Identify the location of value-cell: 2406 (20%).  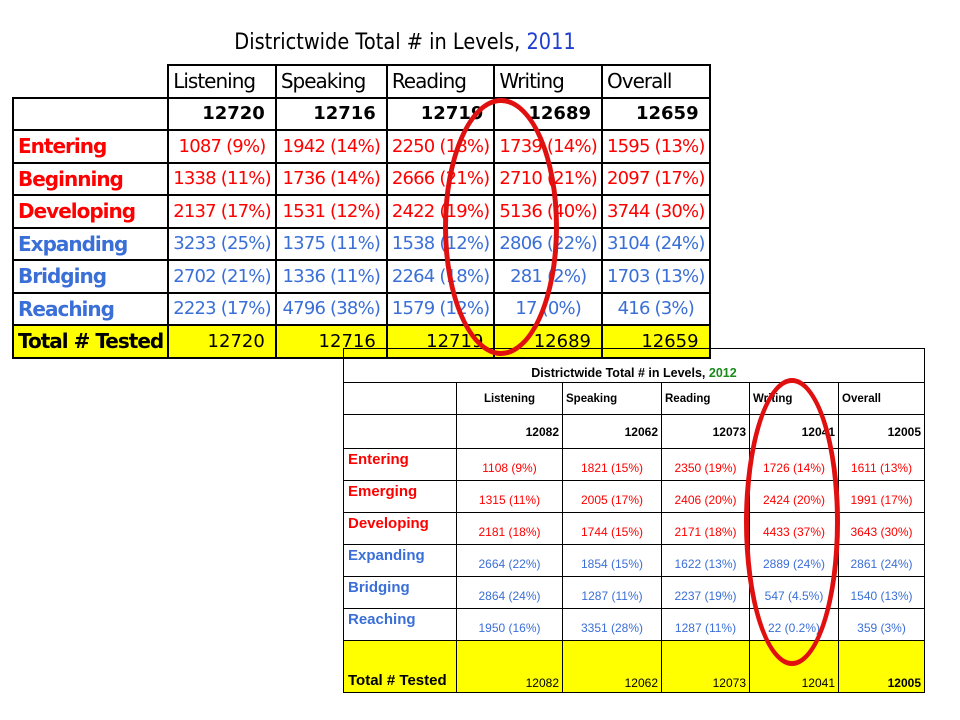
(705, 496).